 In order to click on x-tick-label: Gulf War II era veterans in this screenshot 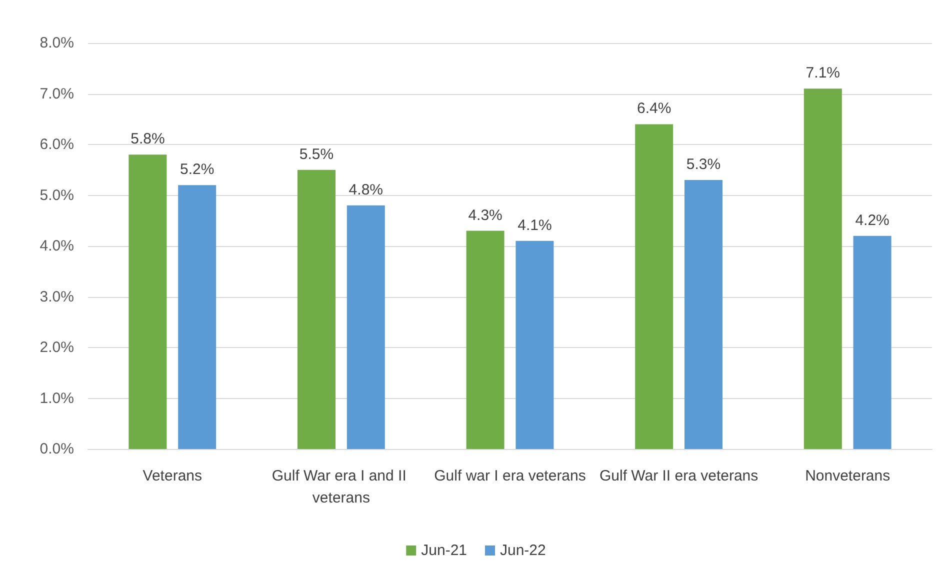, I will do `click(678, 476)`.